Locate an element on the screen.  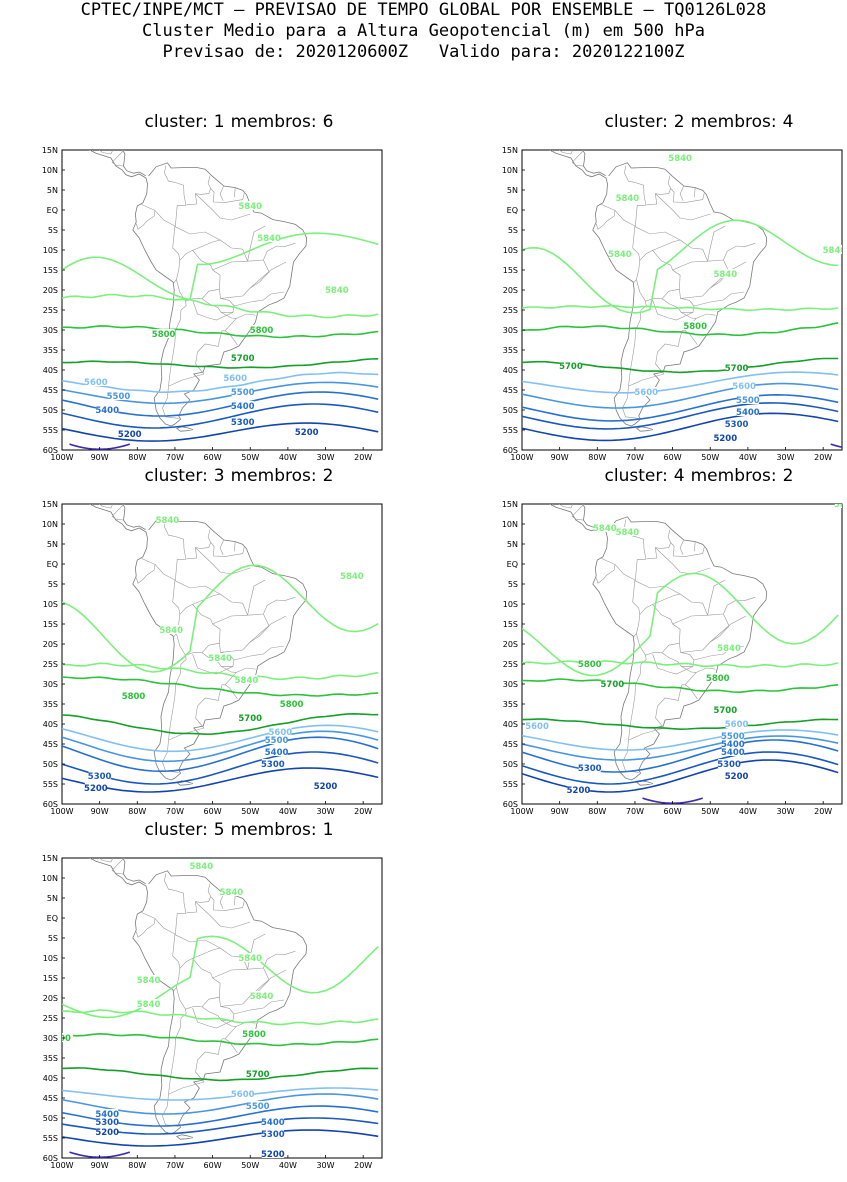
lat-tick-label: 10S is located at coordinates (50, 958).